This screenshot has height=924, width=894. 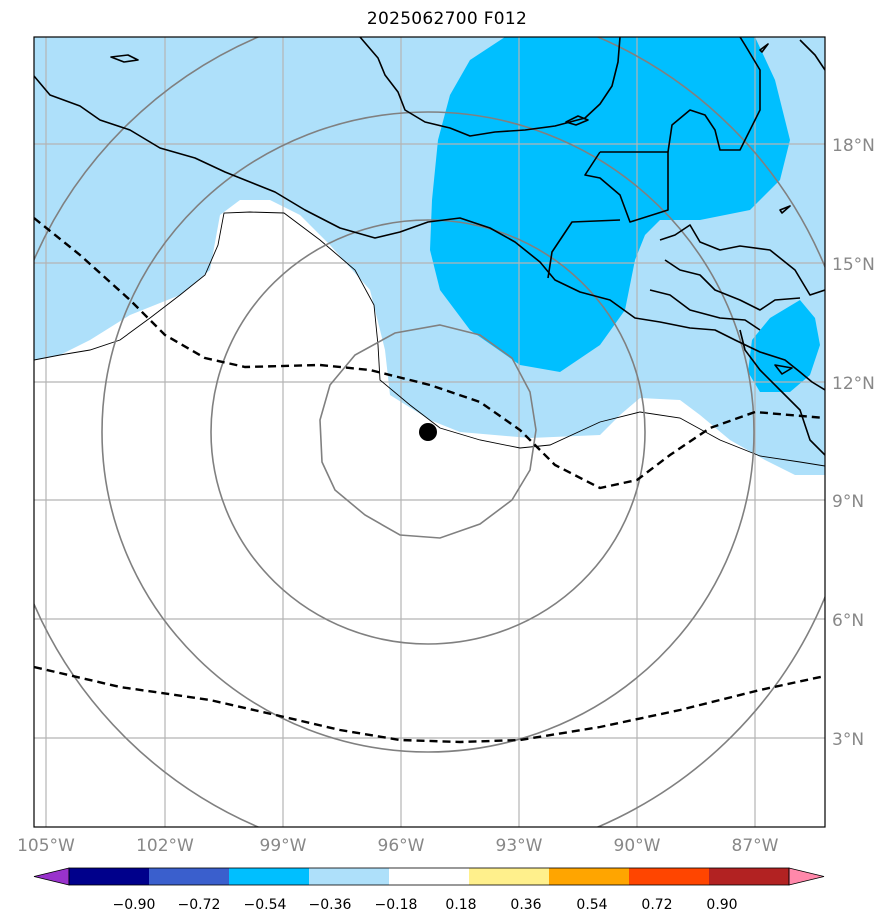 What do you see at coordinates (265, 905) in the screenshot?
I see `colorbar-tick-label: −0.54` at bounding box center [265, 905].